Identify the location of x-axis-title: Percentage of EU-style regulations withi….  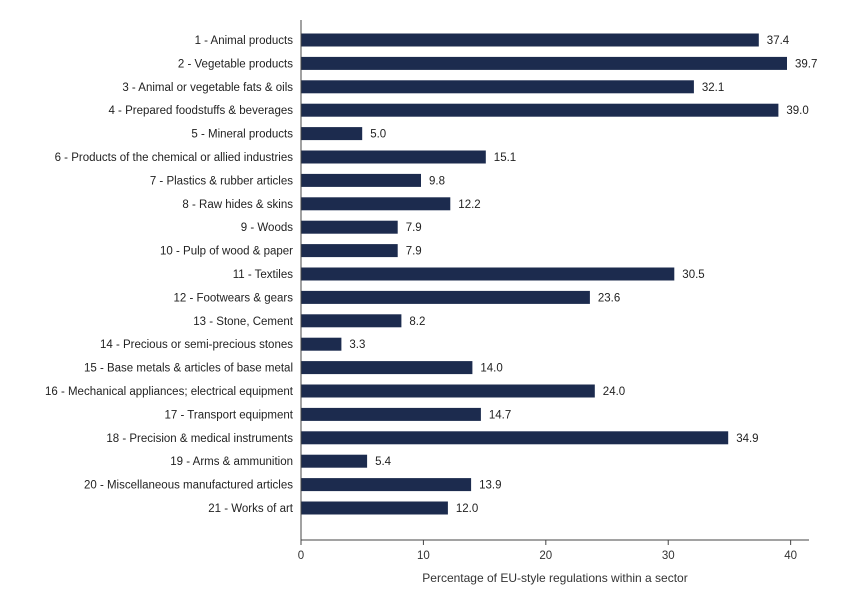
(554, 578).